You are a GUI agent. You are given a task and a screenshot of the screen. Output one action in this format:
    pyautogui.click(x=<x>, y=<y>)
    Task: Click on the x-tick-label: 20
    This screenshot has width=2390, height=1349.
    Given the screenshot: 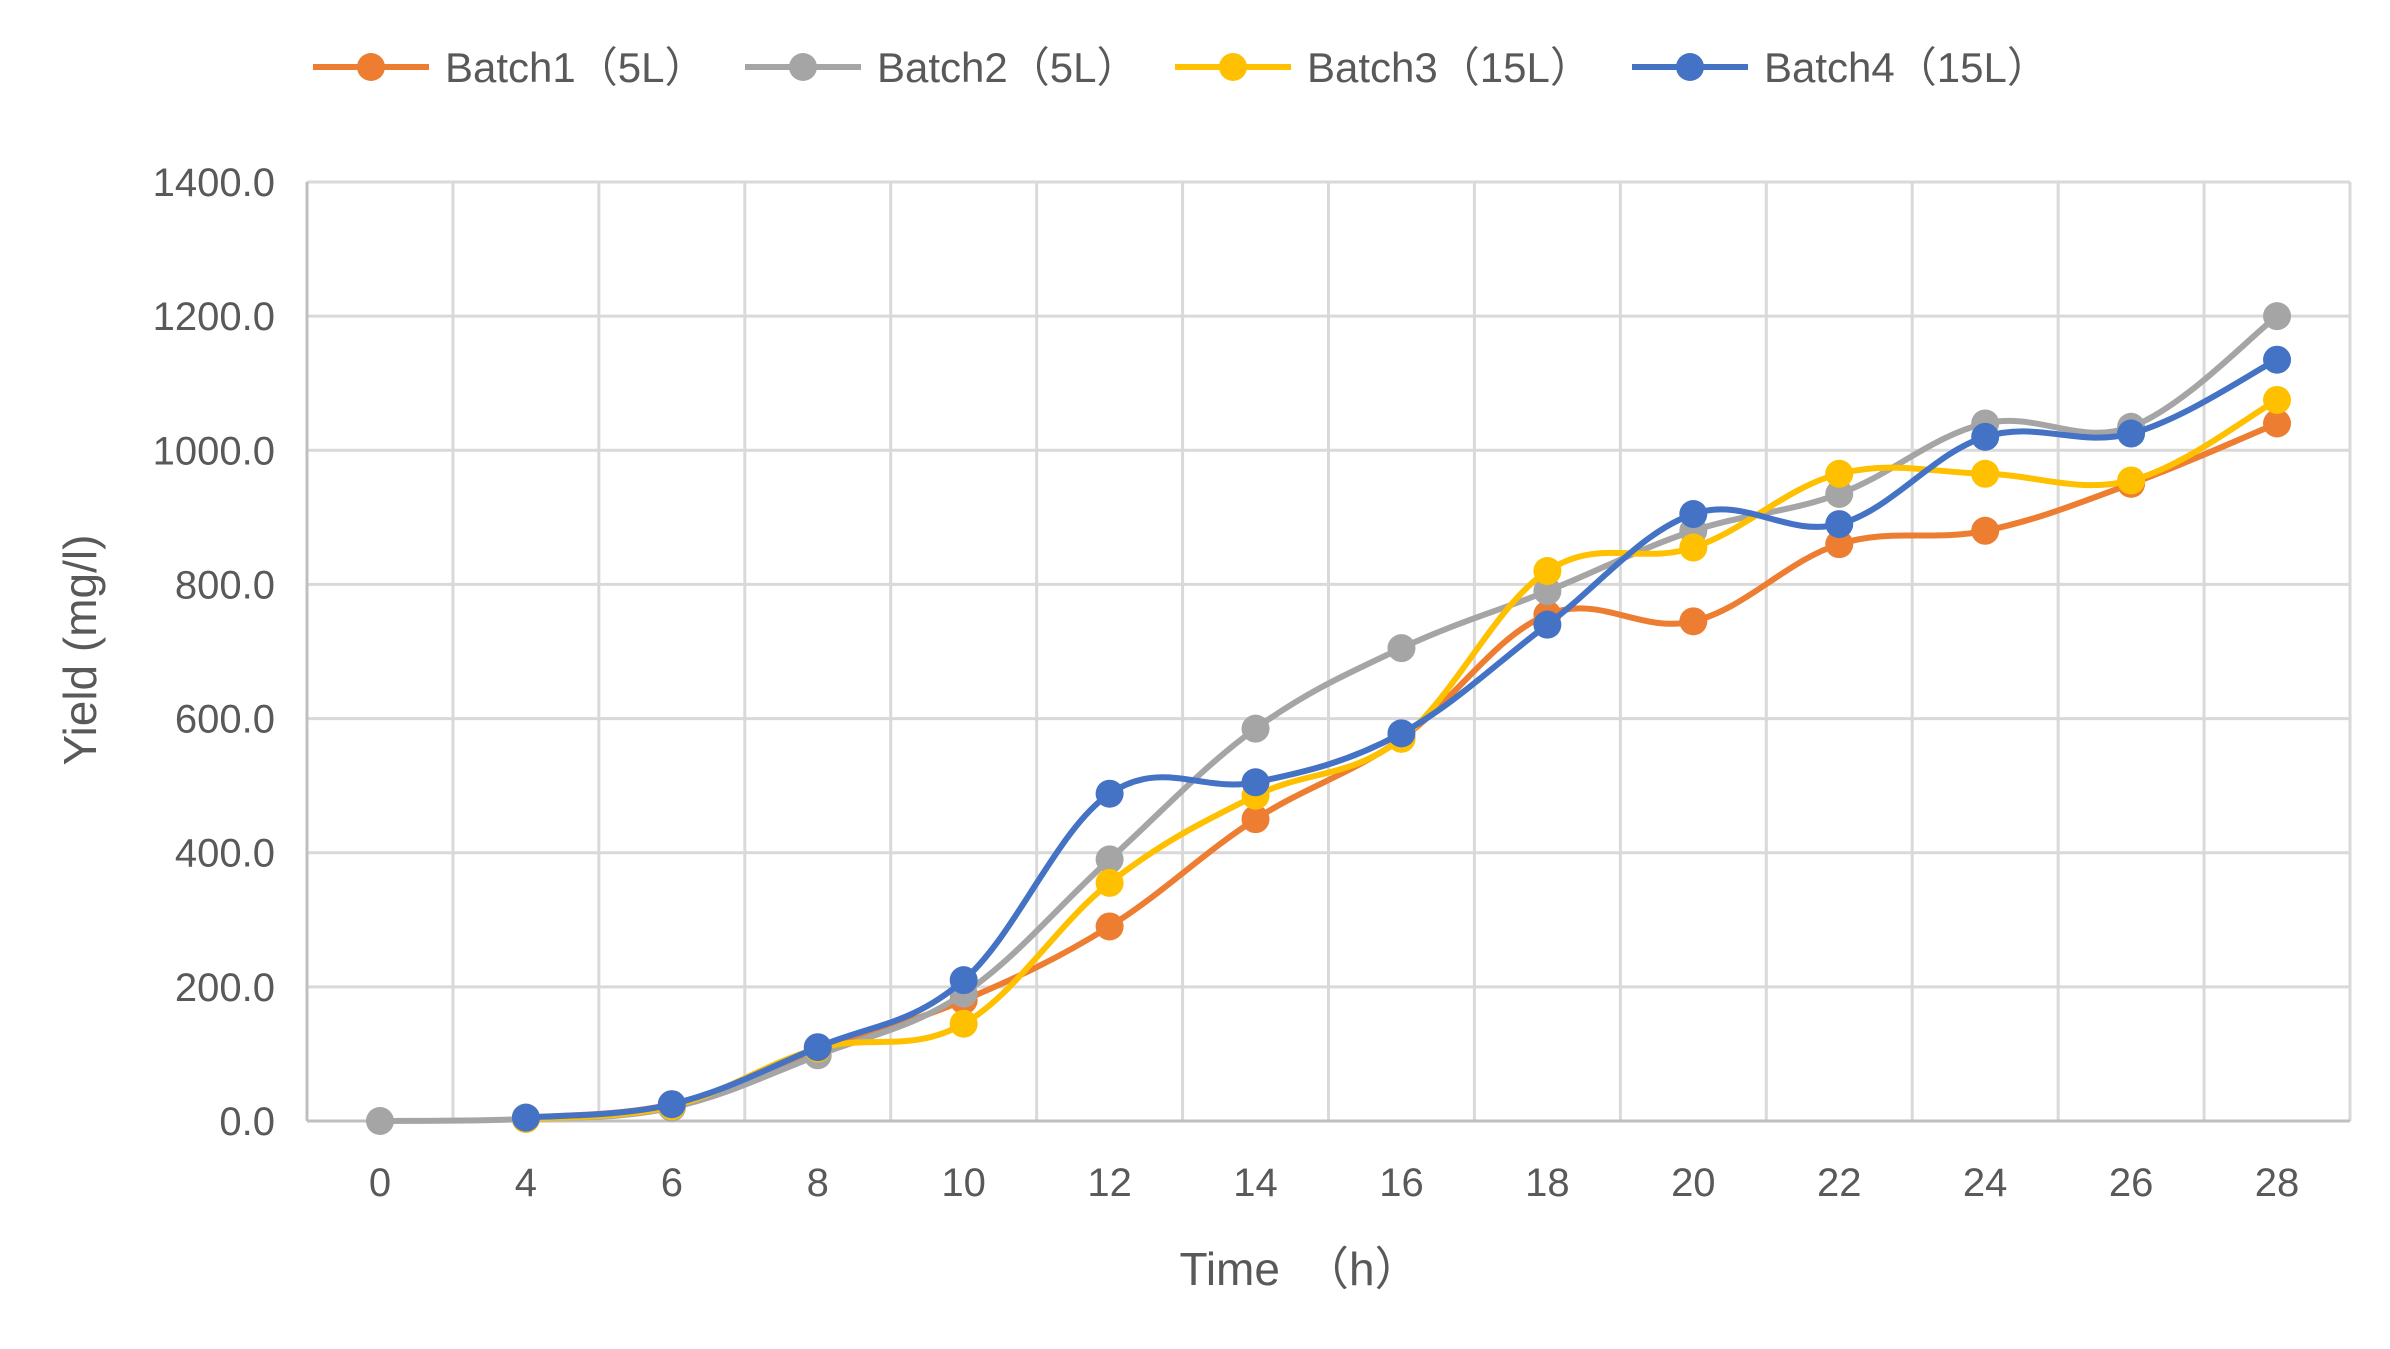 What is the action you would take?
    pyautogui.click(x=1693, y=1183)
    